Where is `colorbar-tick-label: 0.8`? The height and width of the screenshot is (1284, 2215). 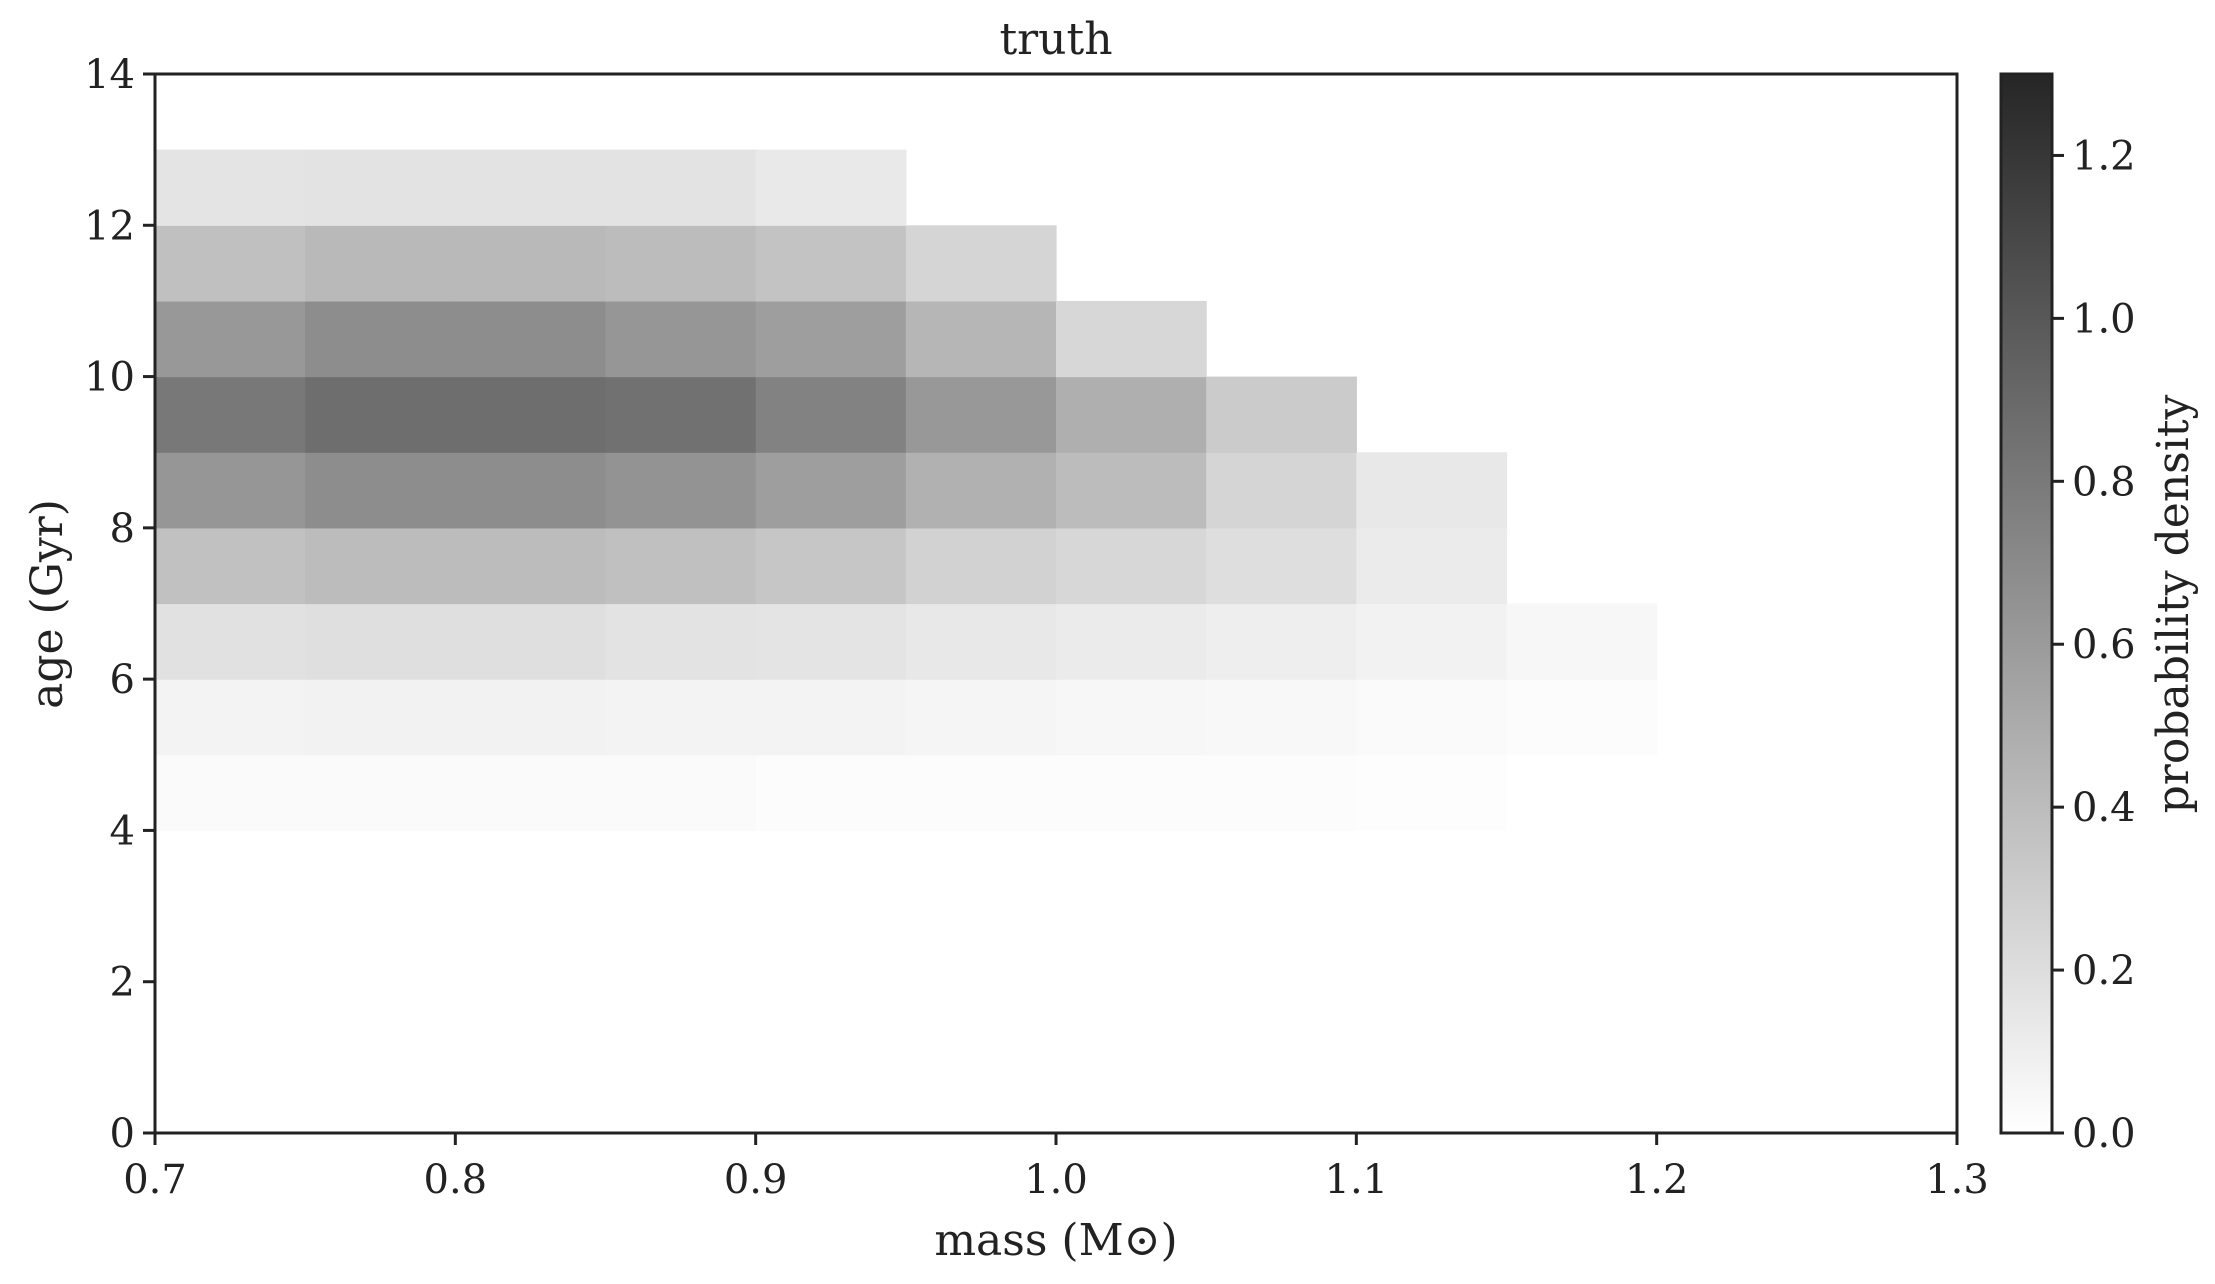
colorbar-tick-label: 0.8 is located at coordinates (2104, 482).